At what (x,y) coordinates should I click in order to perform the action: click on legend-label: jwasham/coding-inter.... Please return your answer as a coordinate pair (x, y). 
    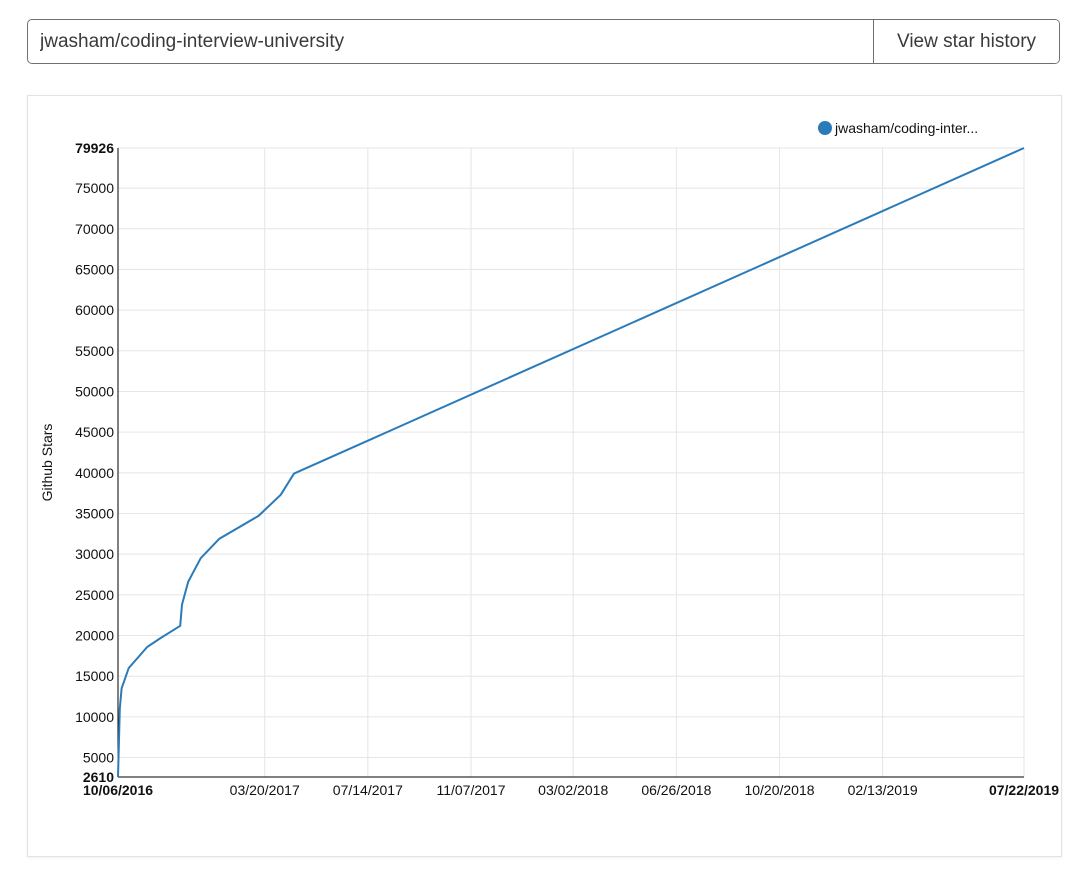
    Looking at the image, I should click on (906, 128).